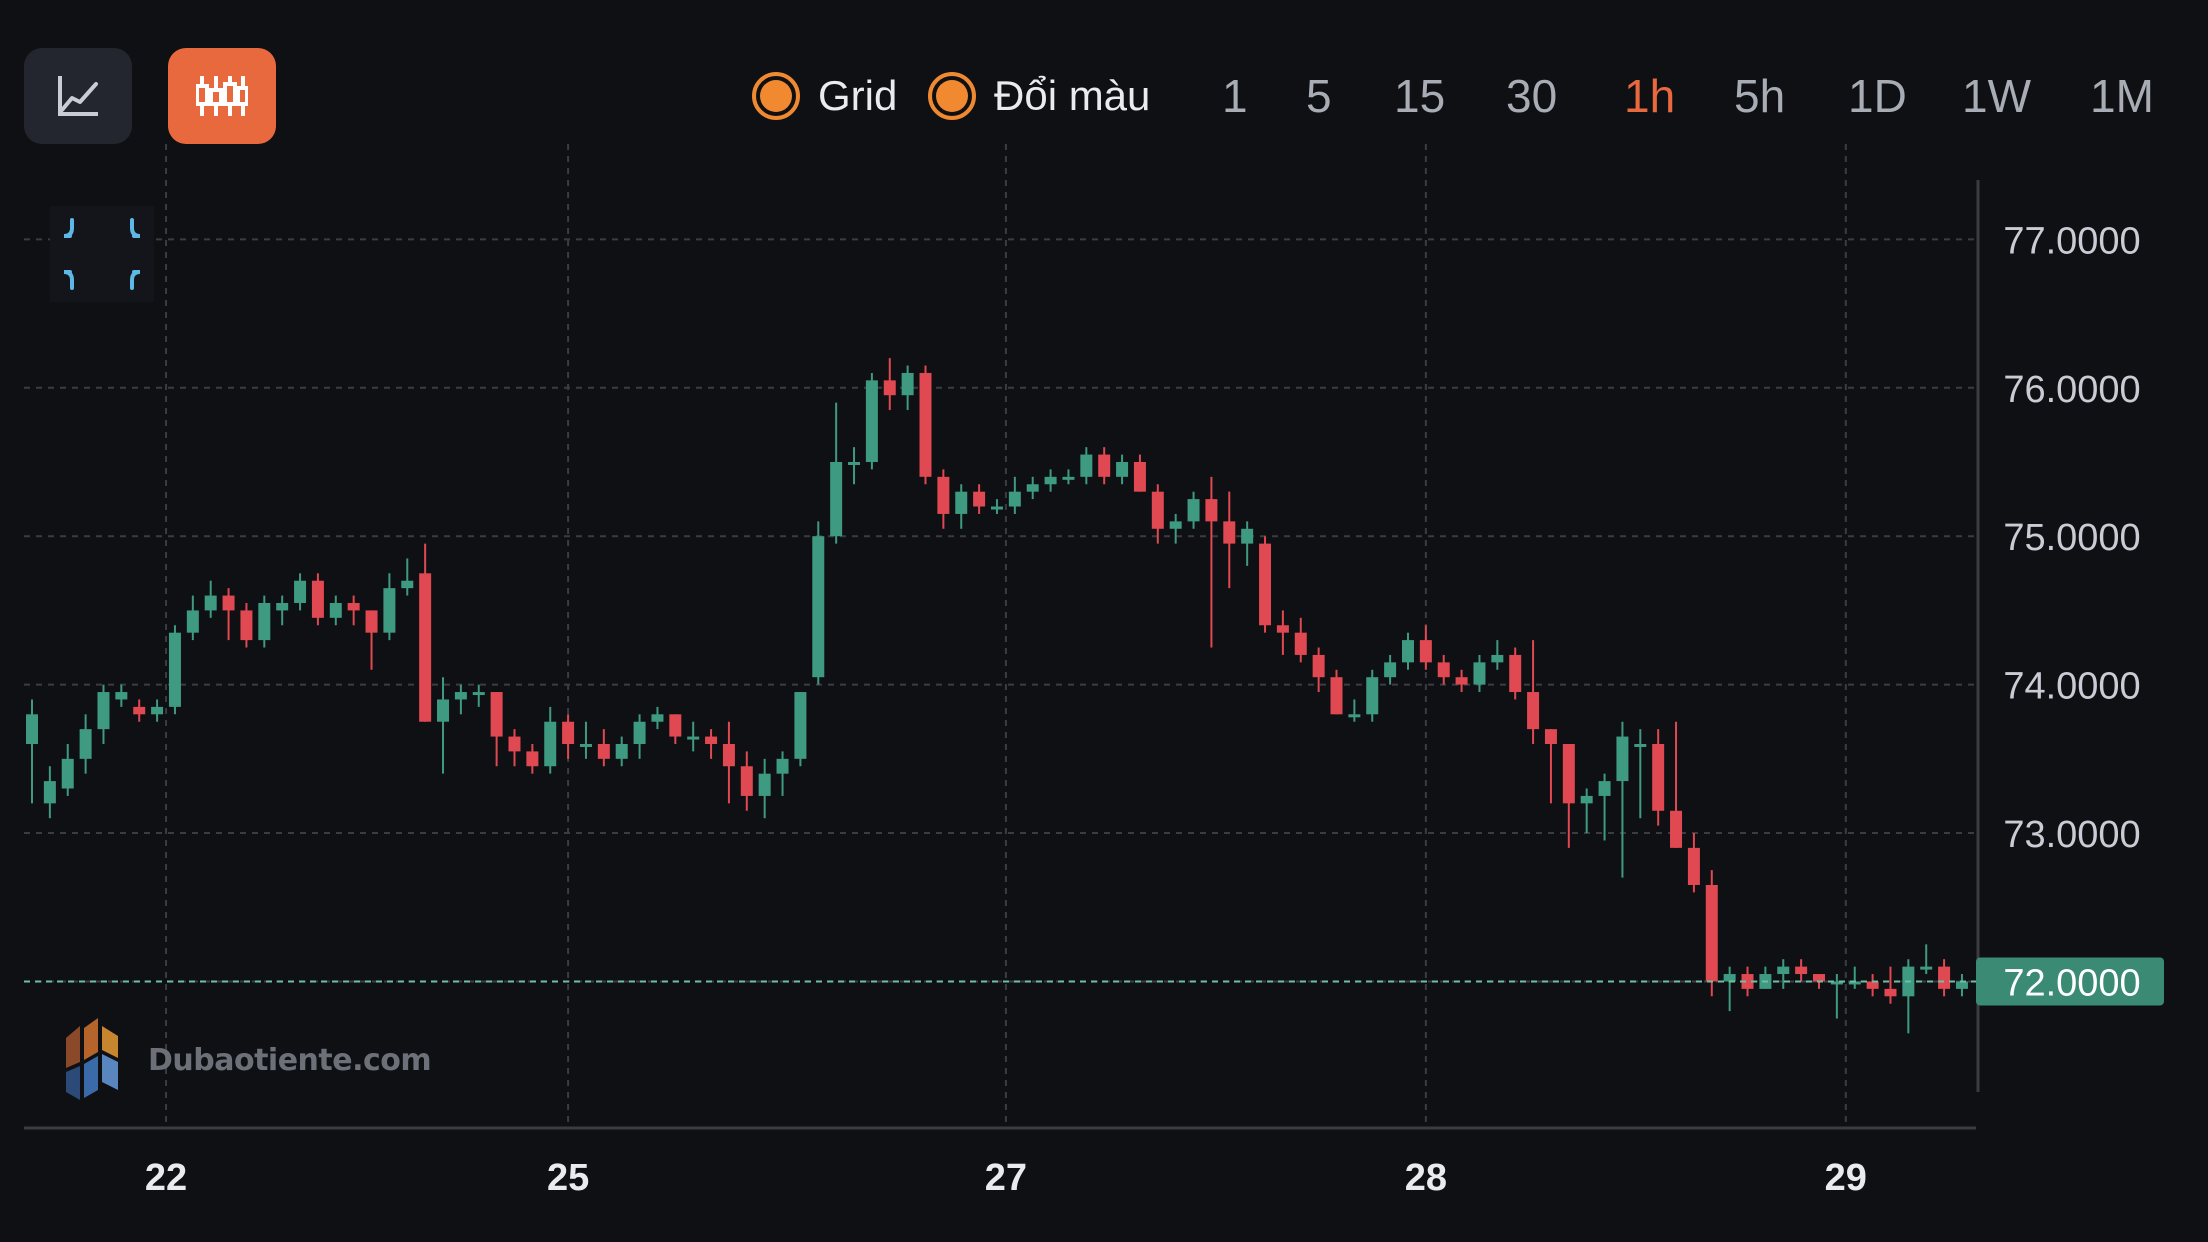  I want to click on grid-label: Grid, so click(858, 95).